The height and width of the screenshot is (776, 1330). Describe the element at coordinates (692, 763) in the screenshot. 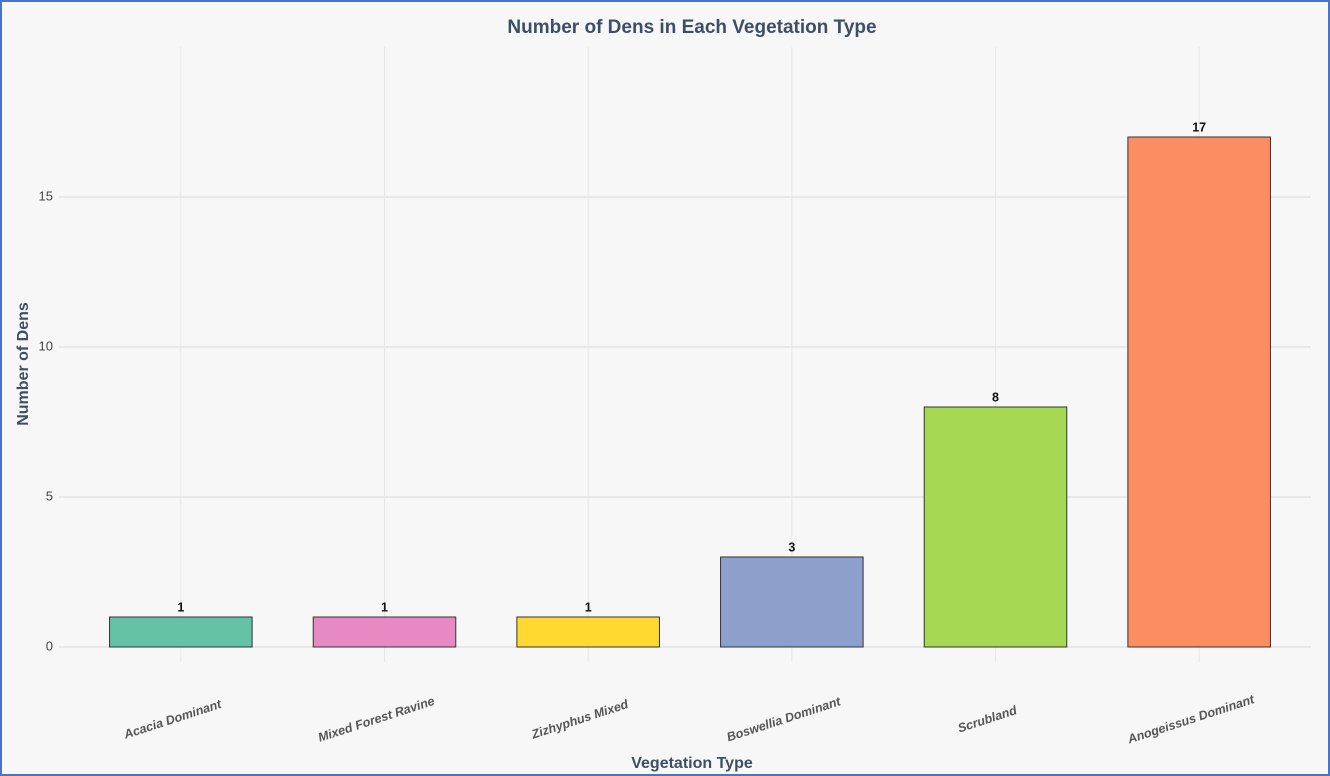

I see `x-axis-title: Vegetation Type` at that location.